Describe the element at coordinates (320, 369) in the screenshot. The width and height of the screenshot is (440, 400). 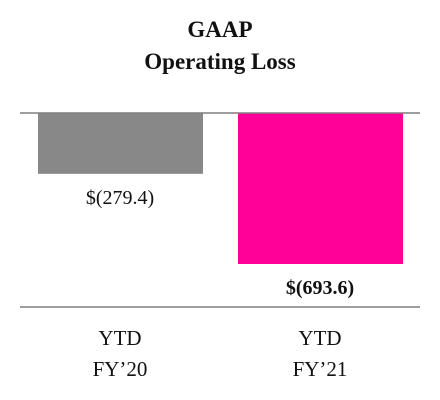
I see `category-label-2-line-2: FY’21` at that location.